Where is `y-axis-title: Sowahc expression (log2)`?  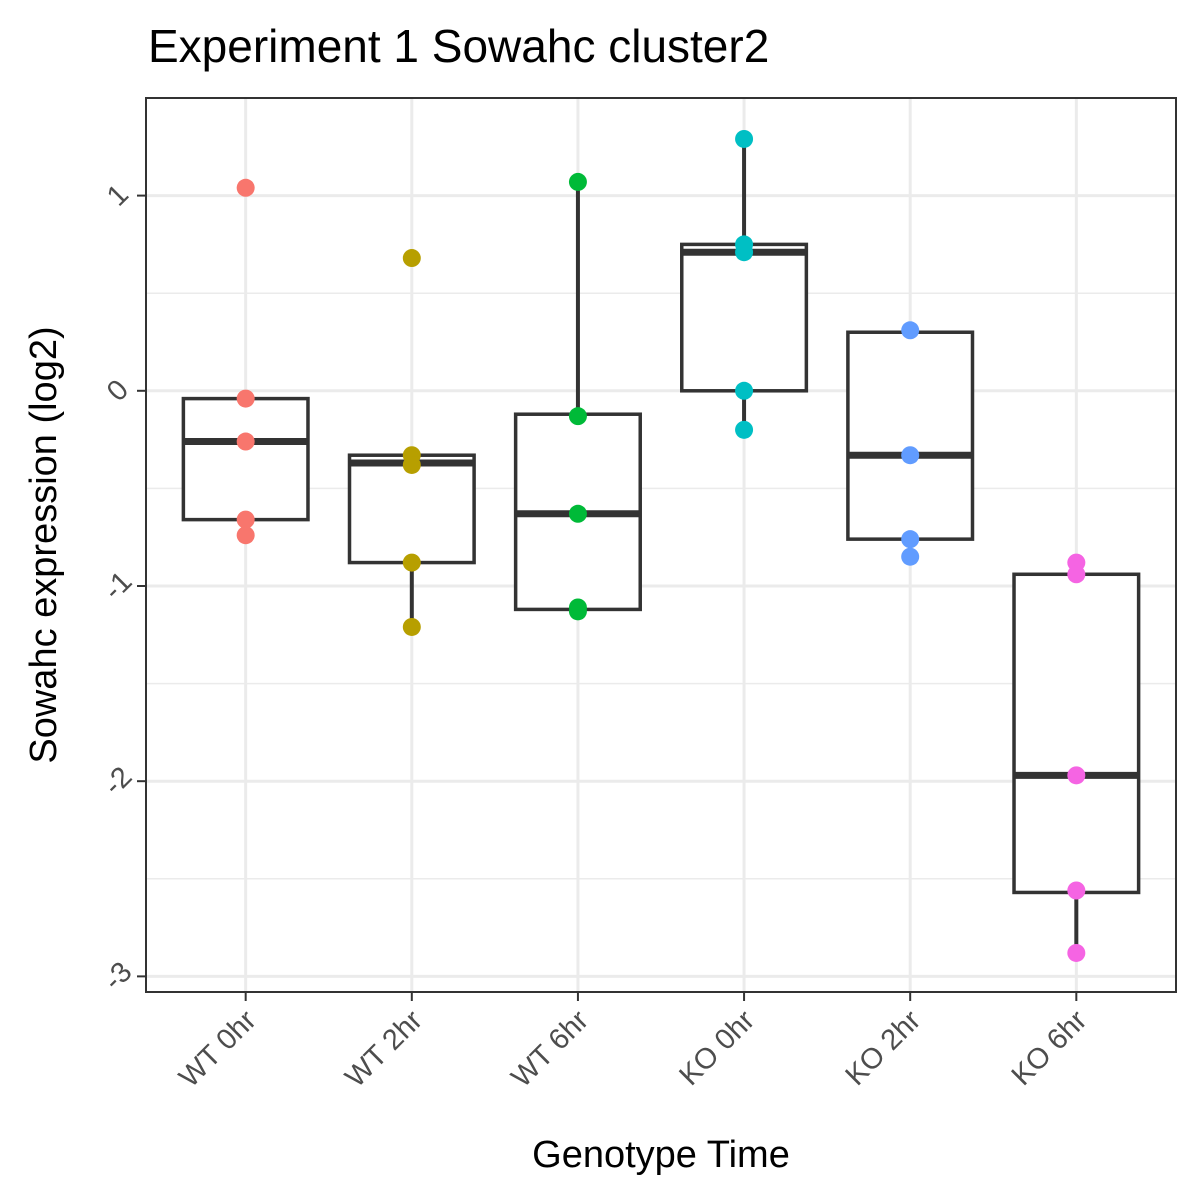 y-axis-title: Sowahc expression (log2) is located at coordinates (44, 544).